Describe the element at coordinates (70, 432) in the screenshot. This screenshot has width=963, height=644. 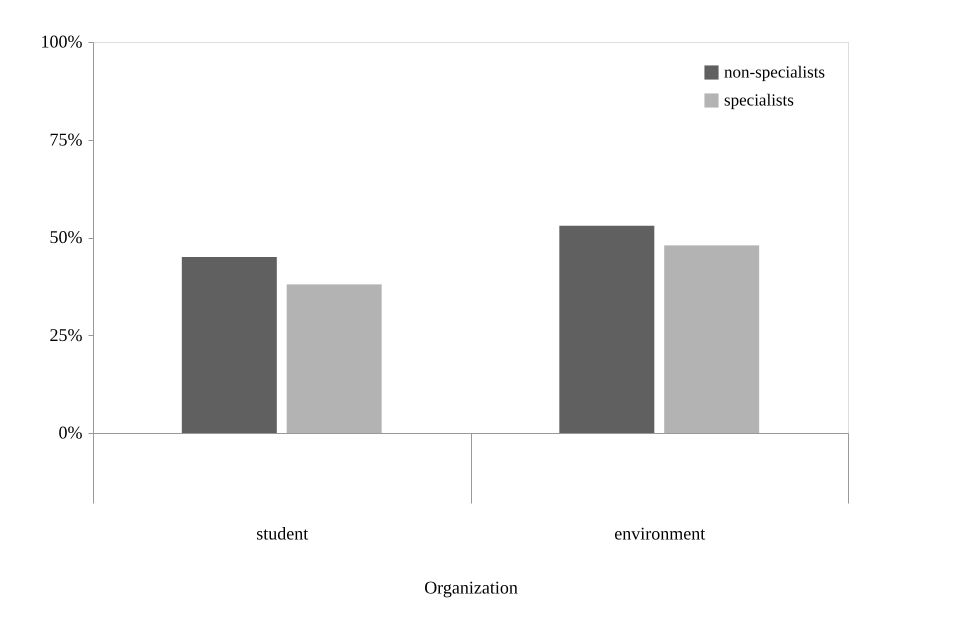
I see `y-tick-label: 0%` at that location.